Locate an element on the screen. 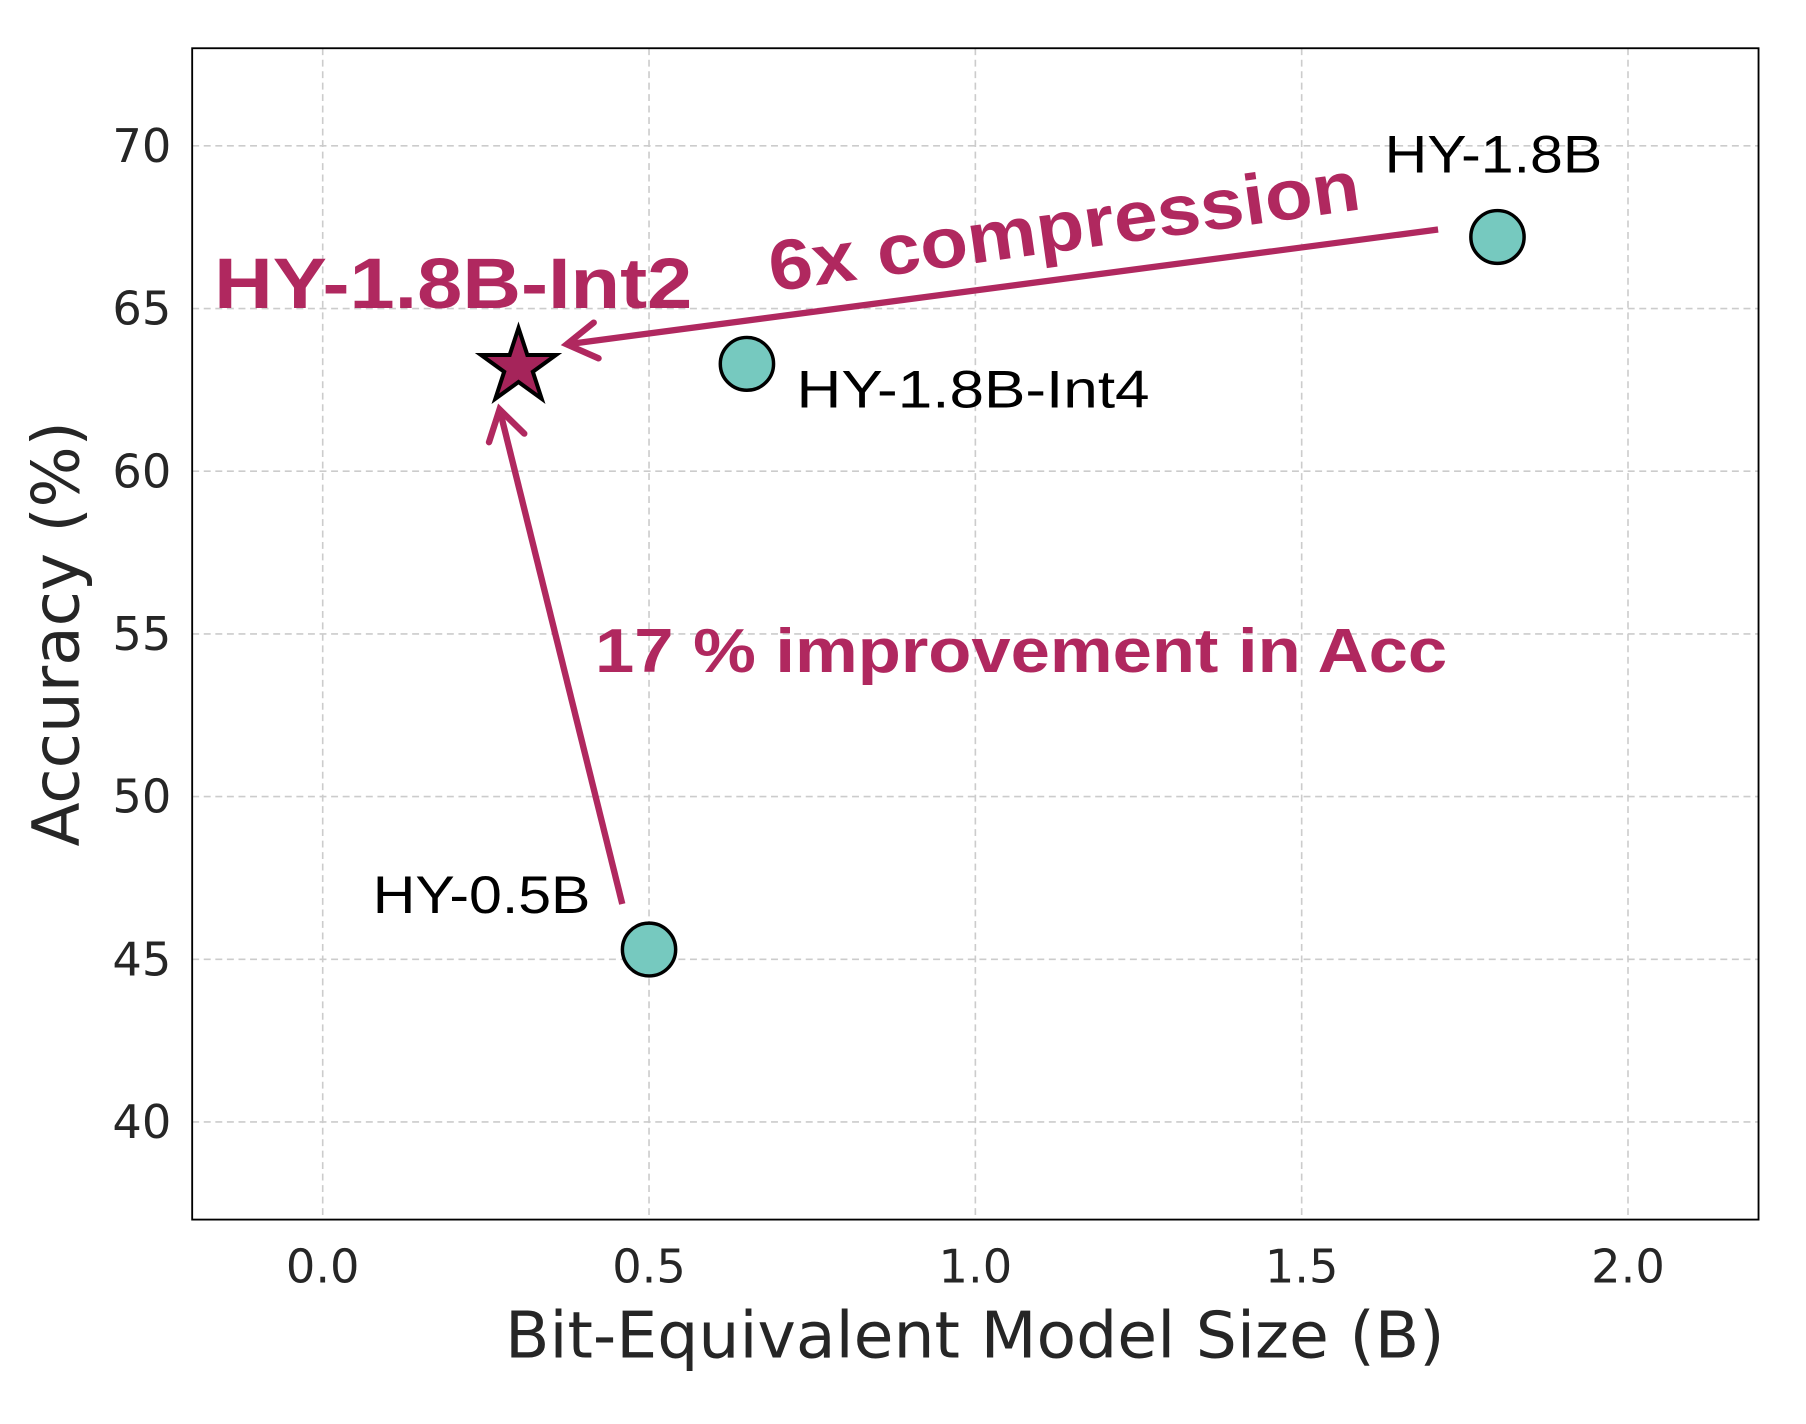  y-tick-label: 50 is located at coordinates (141, 797).